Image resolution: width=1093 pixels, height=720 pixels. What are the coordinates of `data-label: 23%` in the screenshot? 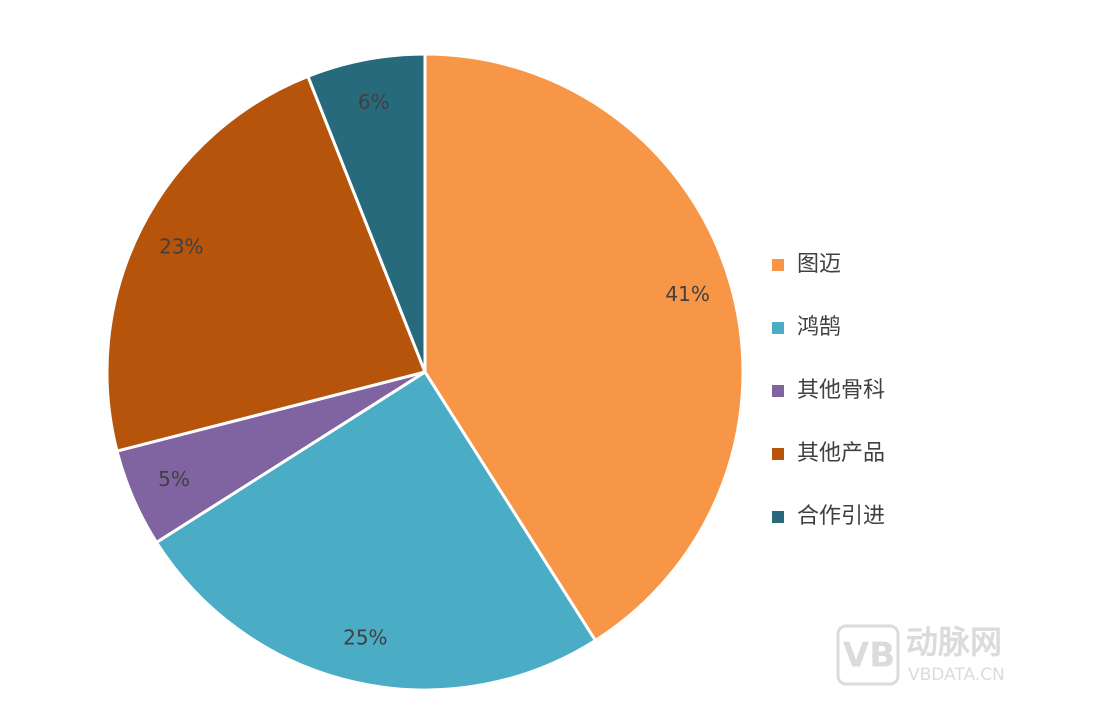 It's located at (181, 246).